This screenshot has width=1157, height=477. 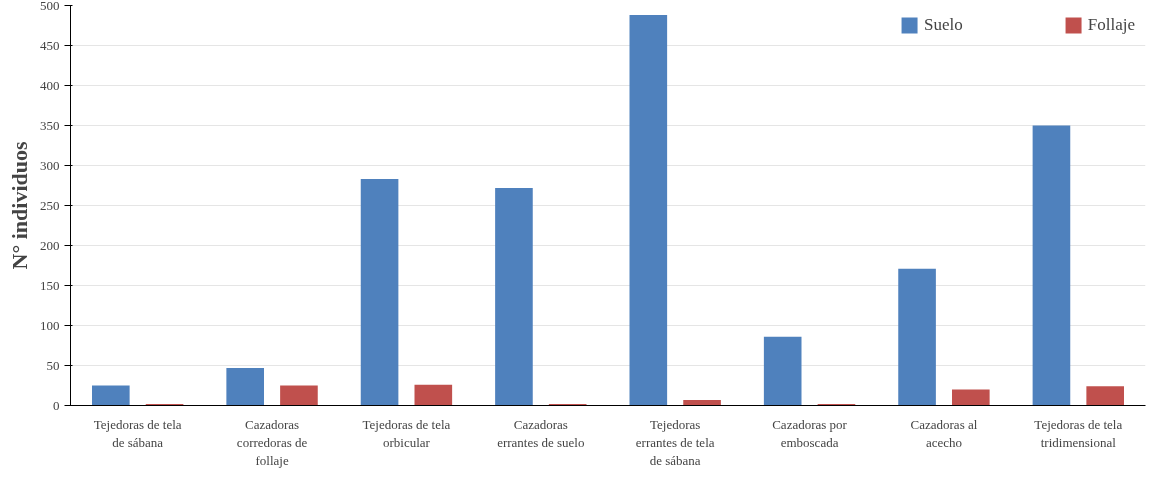 I want to click on y-tick-label: 0, so click(x=56, y=405).